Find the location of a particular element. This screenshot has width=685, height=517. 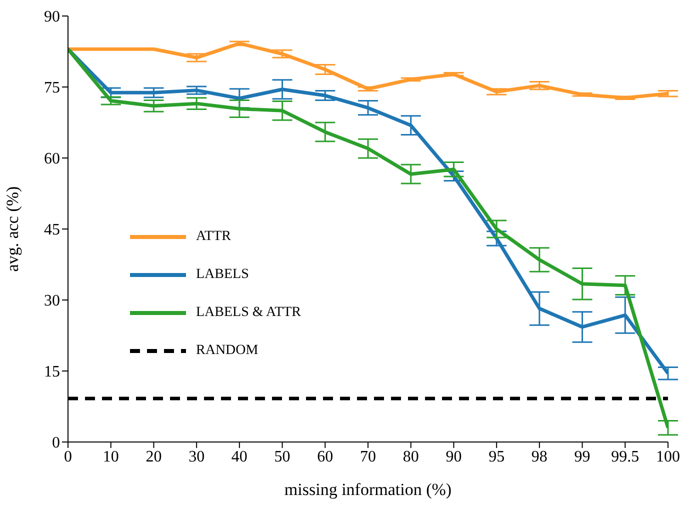

y-tick-label: 45 is located at coordinates (52, 230).